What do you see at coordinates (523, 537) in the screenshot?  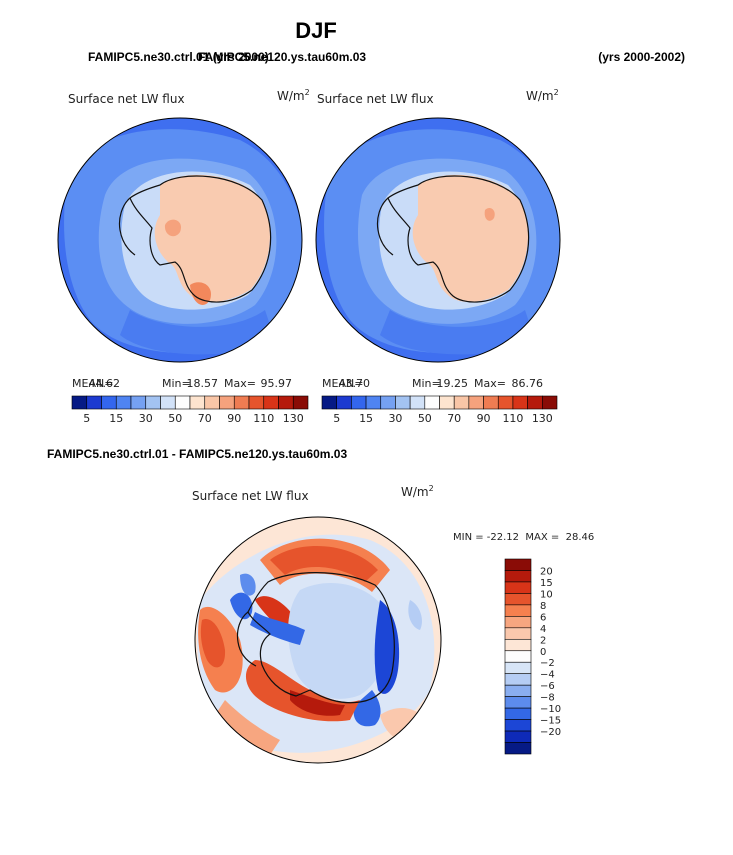 I see `panel-c-minmax: MIN = -22.12 MAX = 28.46` at bounding box center [523, 537].